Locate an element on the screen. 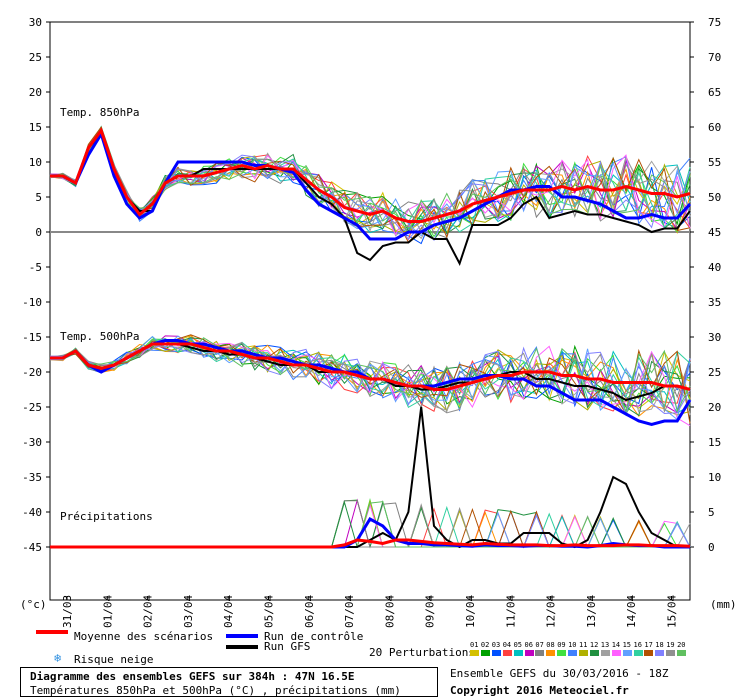  legend-control-label: Run de contrôle is located at coordinates (314, 636).